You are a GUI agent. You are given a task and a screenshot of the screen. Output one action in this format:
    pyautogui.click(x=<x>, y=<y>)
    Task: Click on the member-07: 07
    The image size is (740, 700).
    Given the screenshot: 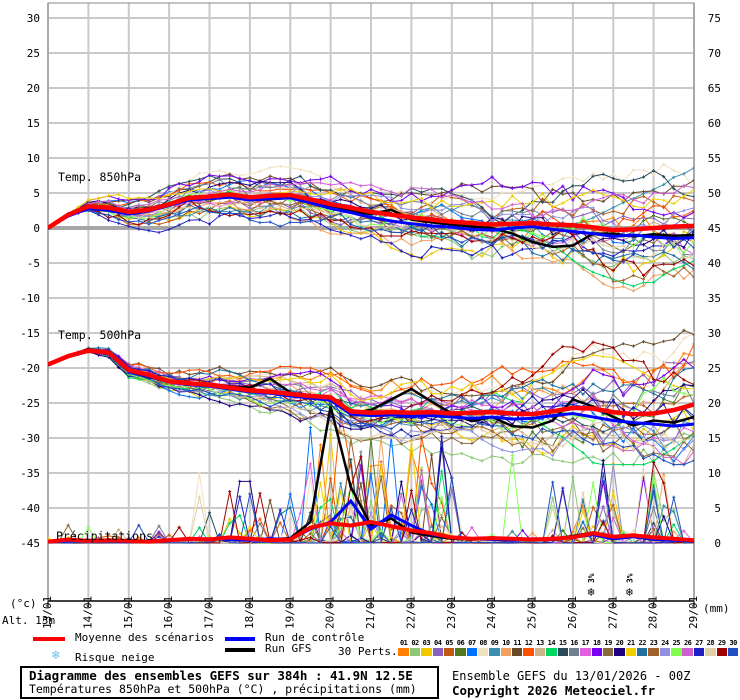 What is the action you would take?
    pyautogui.click(x=472, y=647)
    